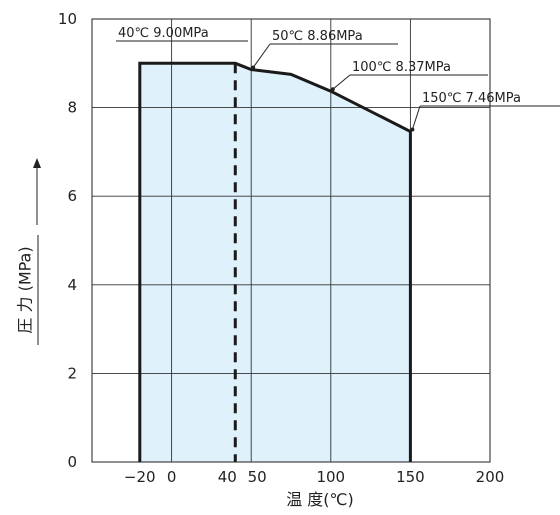  I want to click on x-tick-label: 150, so click(410, 477).